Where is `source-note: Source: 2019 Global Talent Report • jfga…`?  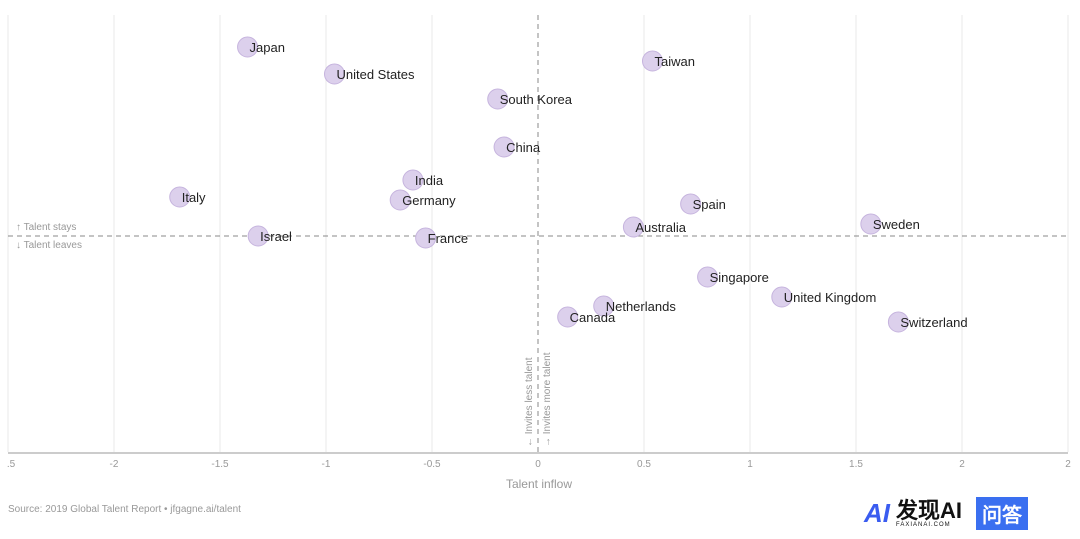
source-note: Source: 2019 Global Talent Report • jfga… is located at coordinates (124, 509).